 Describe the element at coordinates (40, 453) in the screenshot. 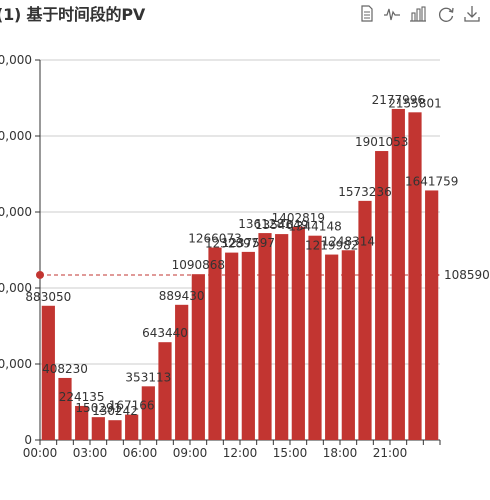

I see `x-tick-label: 00:00` at that location.